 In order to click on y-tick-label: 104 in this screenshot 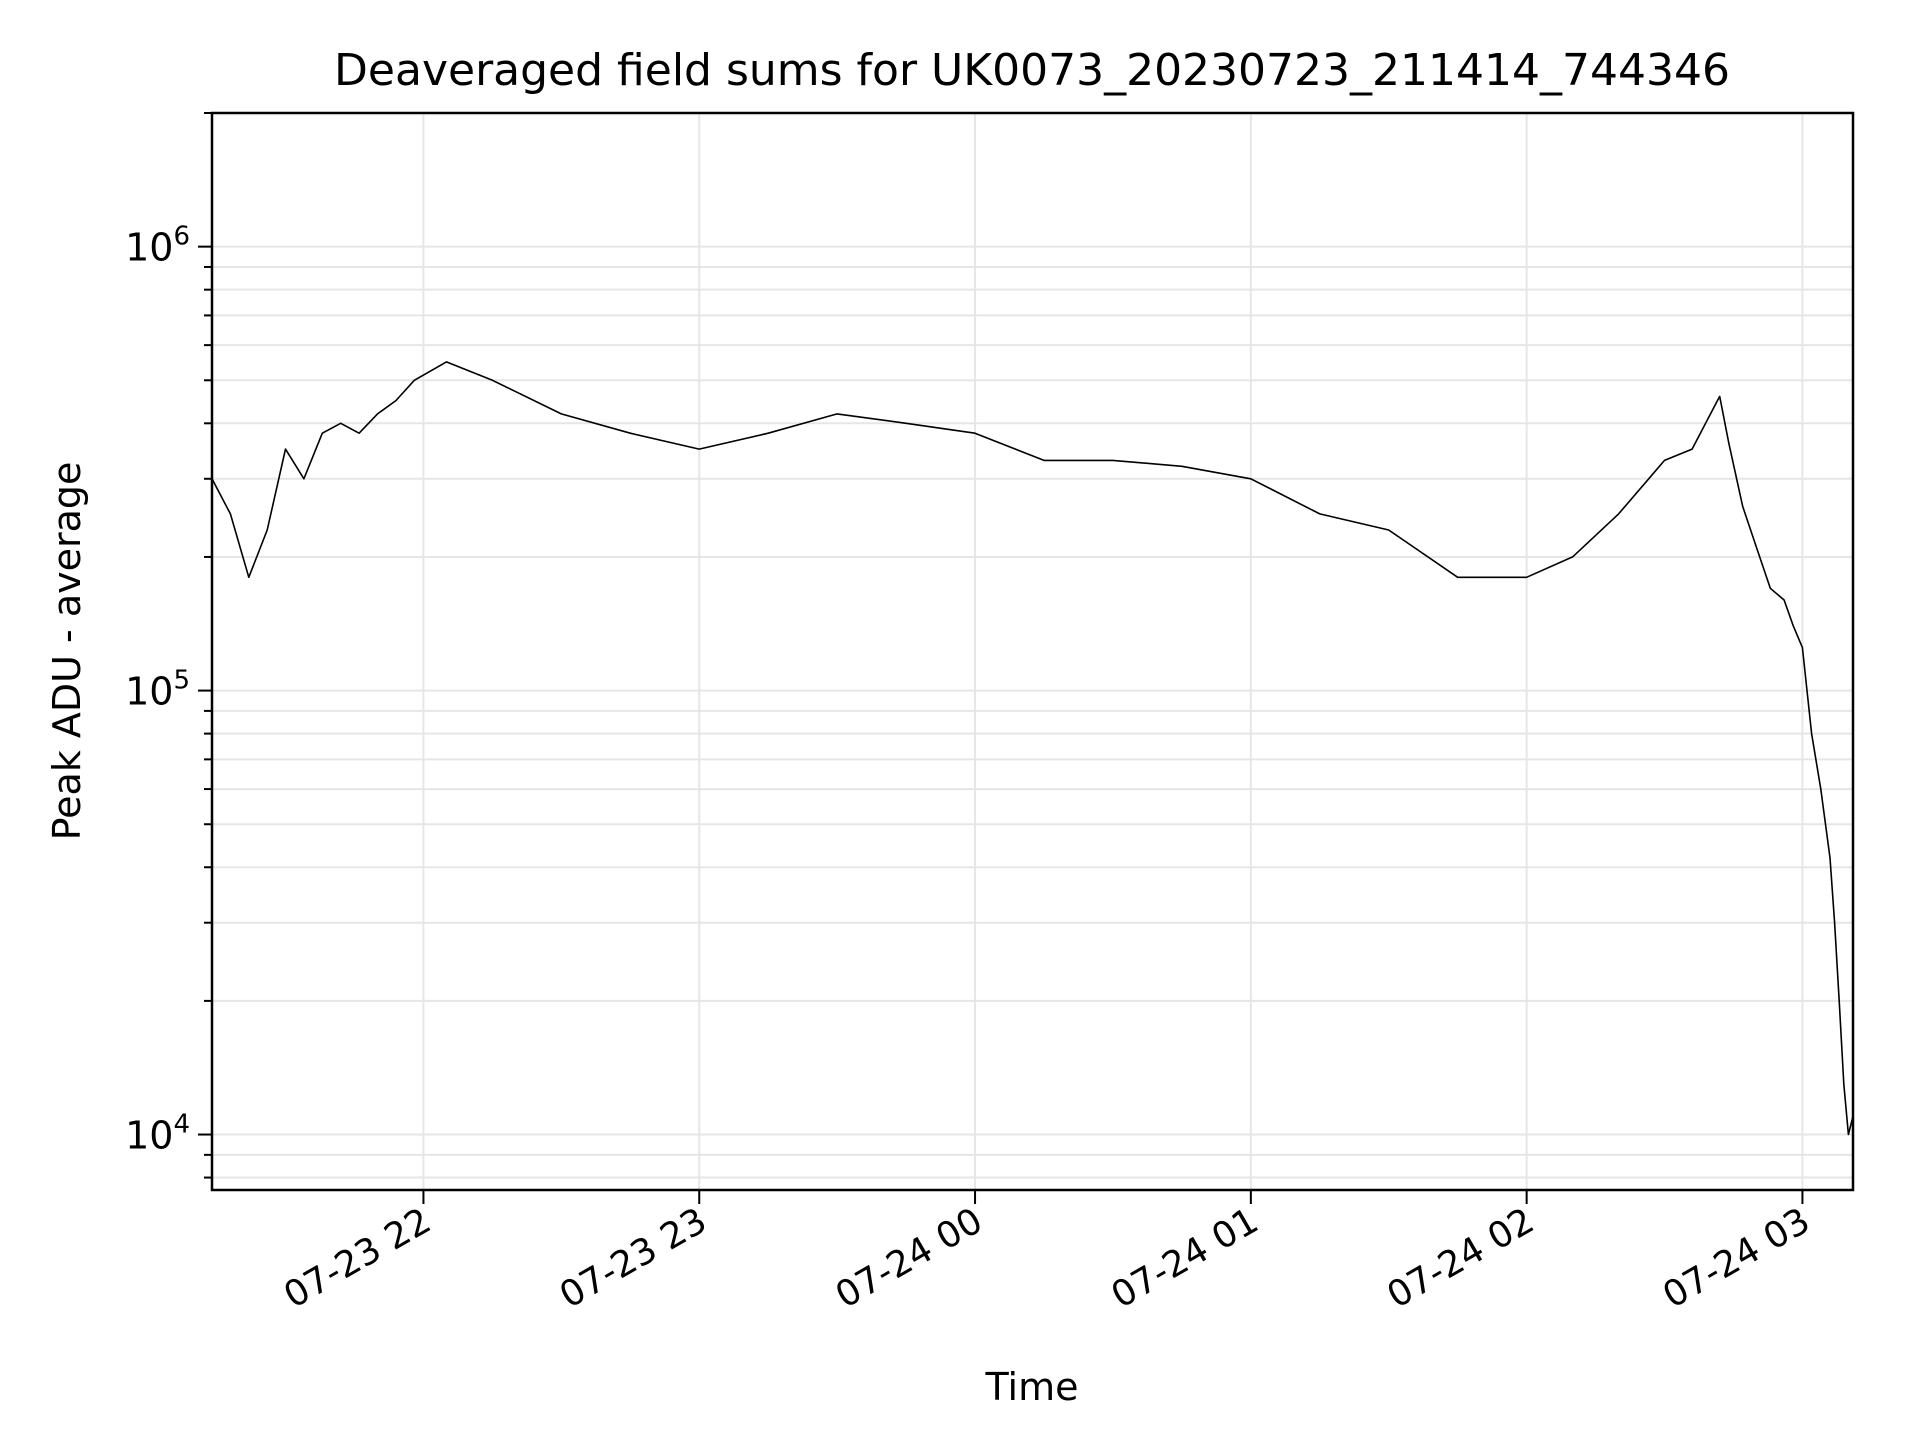, I will do `click(157, 1134)`.